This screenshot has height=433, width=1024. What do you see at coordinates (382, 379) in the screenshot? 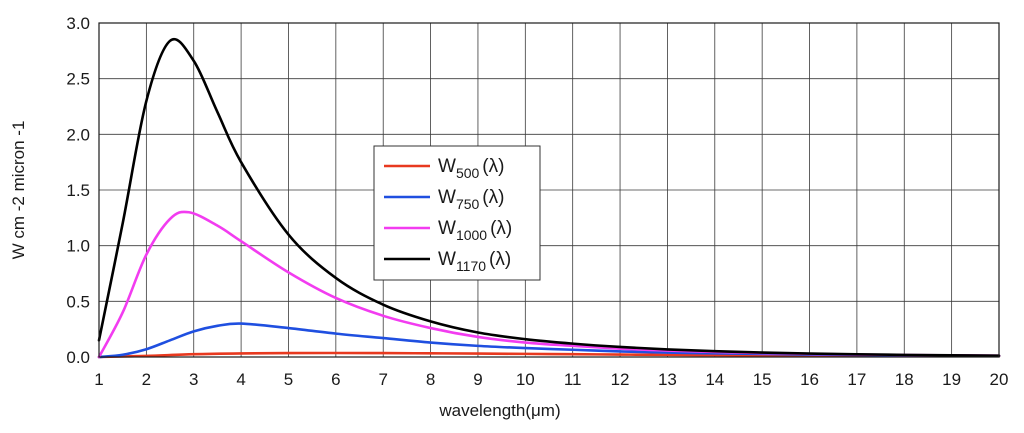
I see `x-tick-label: 7` at bounding box center [382, 379].